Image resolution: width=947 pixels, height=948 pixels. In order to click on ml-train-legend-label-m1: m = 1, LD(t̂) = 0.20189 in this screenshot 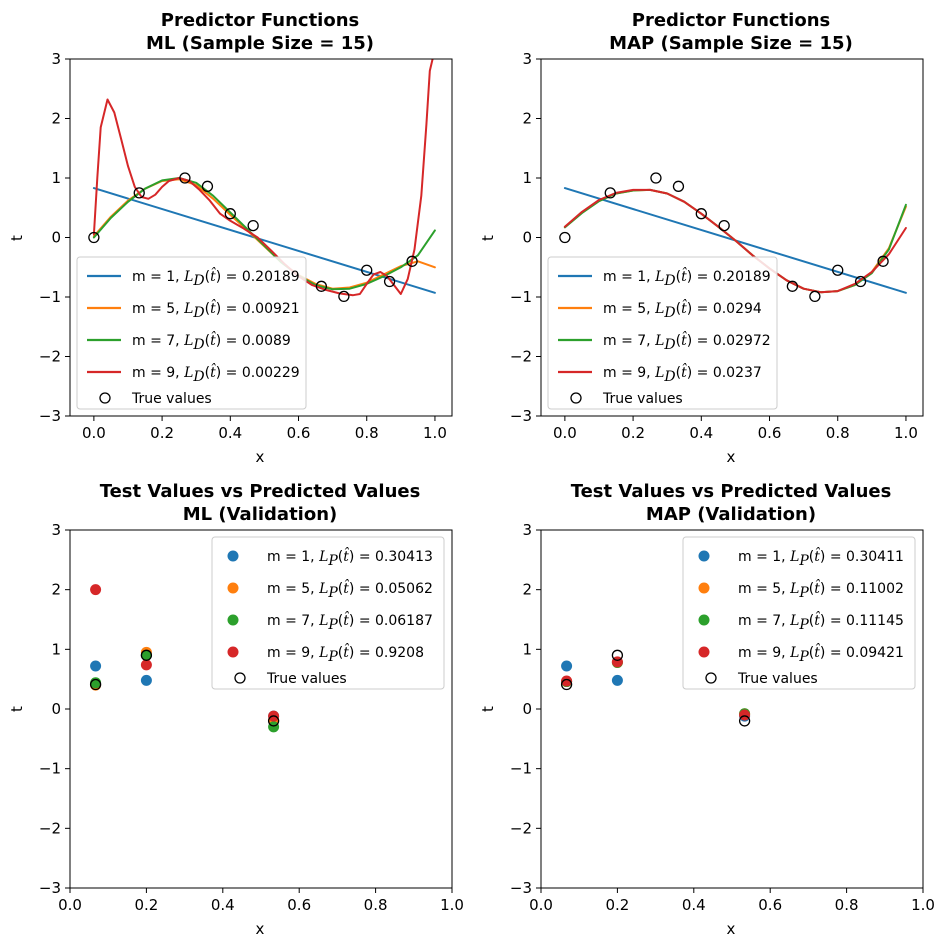, I will do `click(216, 277)`.